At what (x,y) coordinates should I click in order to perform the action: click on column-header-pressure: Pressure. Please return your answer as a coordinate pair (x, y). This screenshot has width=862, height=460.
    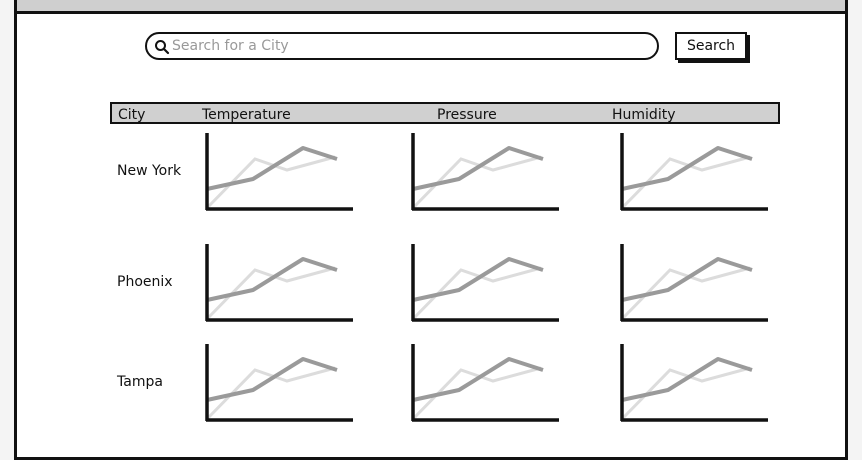
    Looking at the image, I should click on (467, 115).